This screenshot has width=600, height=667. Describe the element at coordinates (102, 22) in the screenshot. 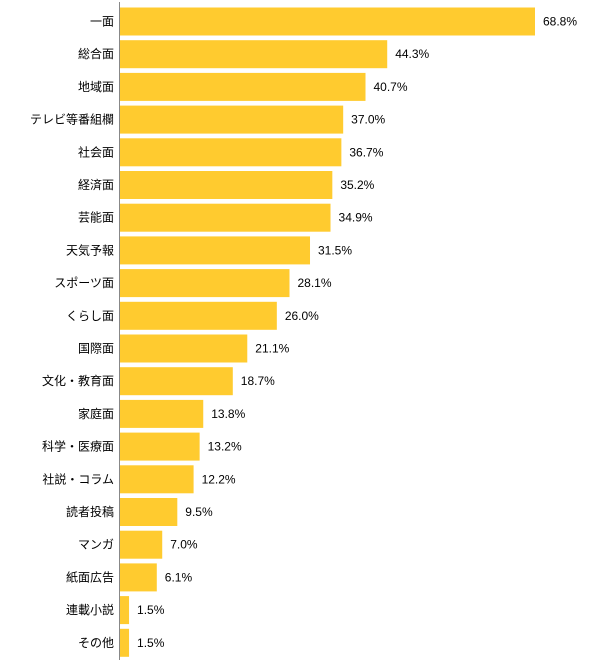

I see `category-label: 一面` at that location.